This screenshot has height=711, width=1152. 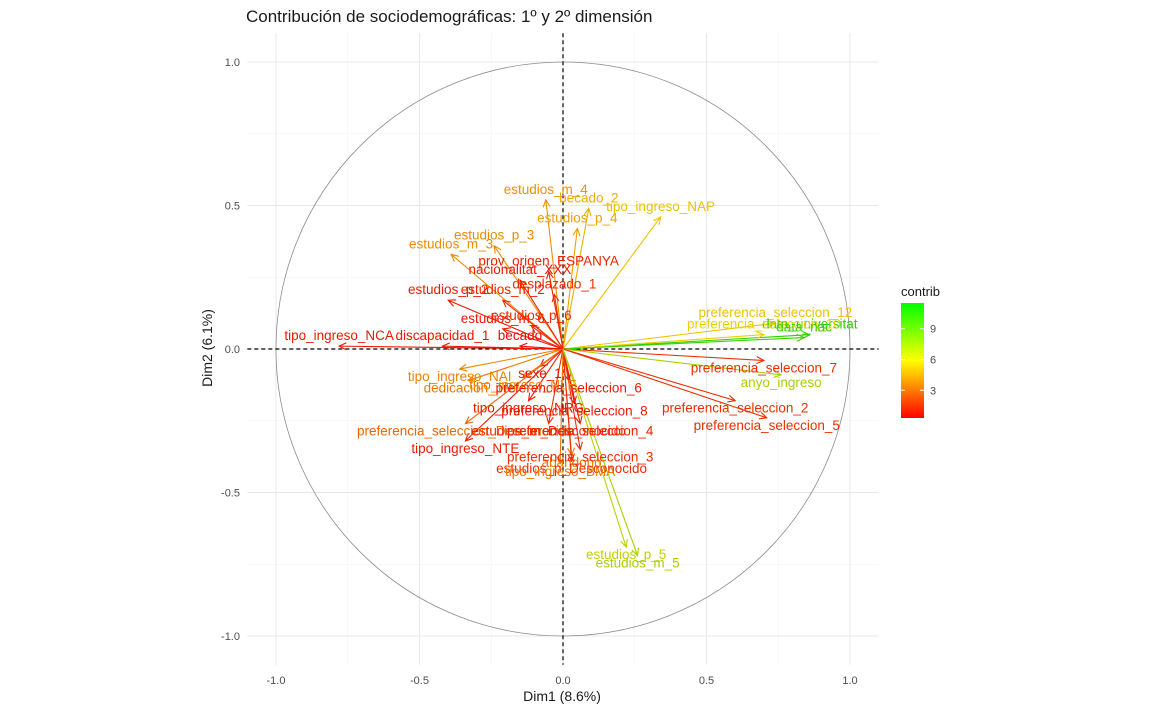 I want to click on y-axis-title: Dim2 (6.1%), so click(x=207, y=348).